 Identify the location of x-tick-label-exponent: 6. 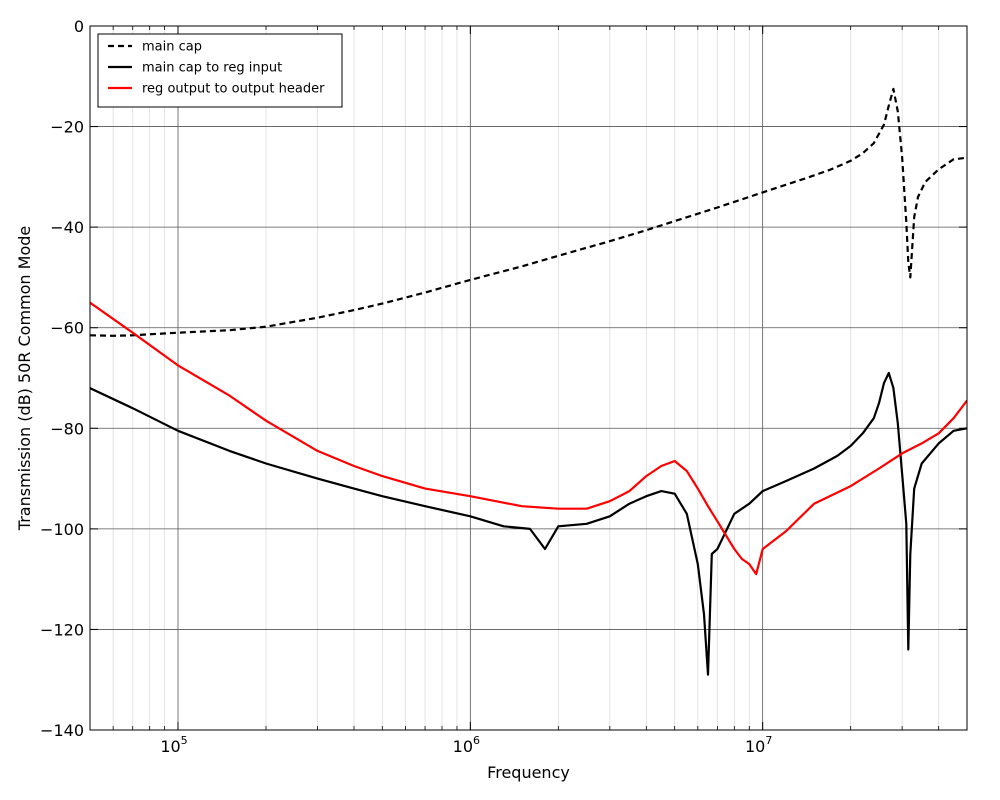
(476, 740).